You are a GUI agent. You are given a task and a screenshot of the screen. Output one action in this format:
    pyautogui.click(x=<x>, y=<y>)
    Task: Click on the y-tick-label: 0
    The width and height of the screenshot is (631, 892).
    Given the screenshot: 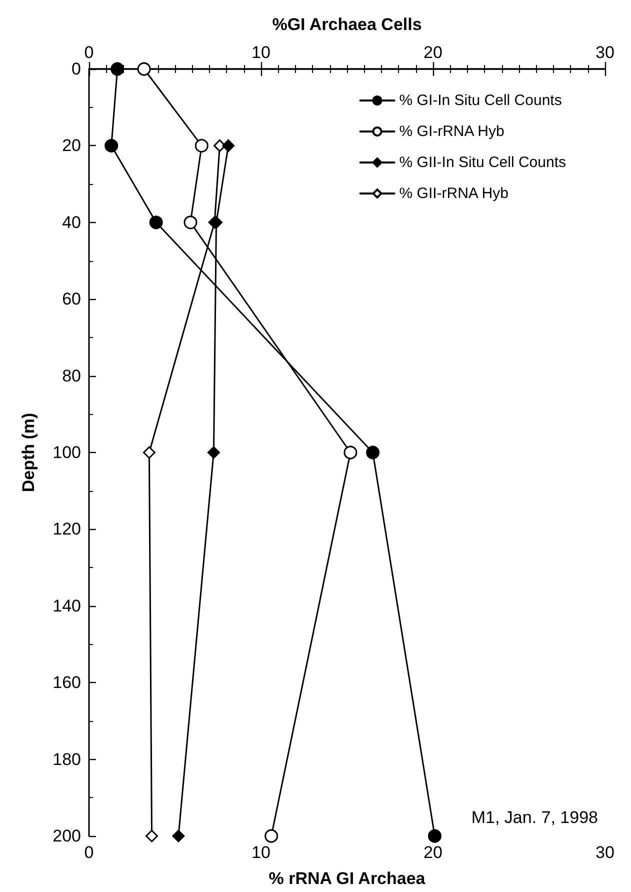 What is the action you would take?
    pyautogui.click(x=76, y=69)
    